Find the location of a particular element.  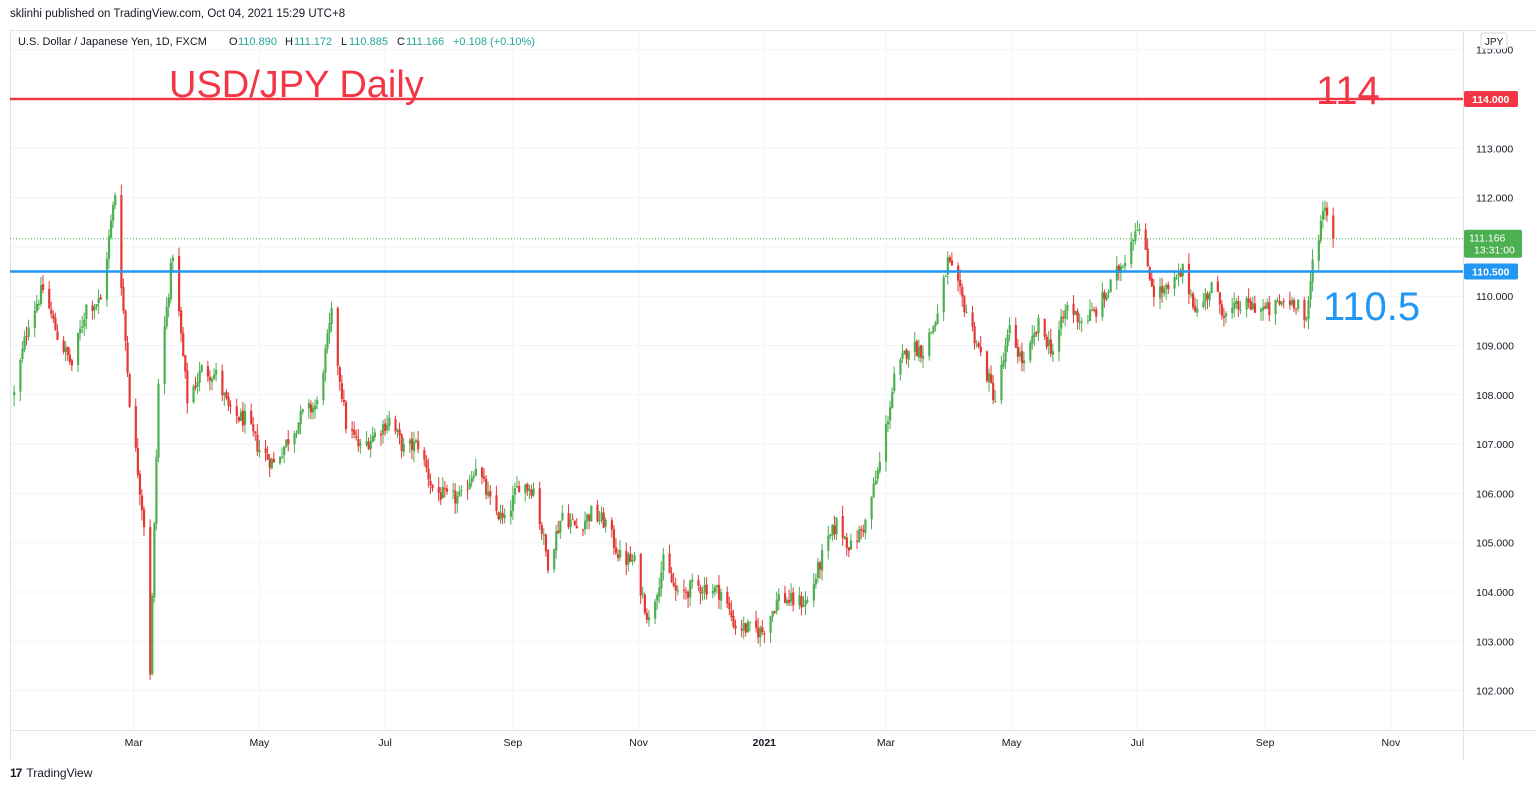

x-tick-label: Mar is located at coordinates (886, 743).